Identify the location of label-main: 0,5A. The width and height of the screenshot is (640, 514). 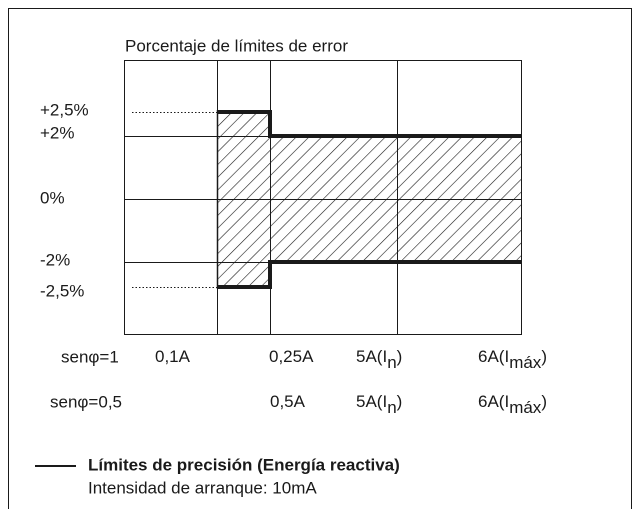
(288, 401).